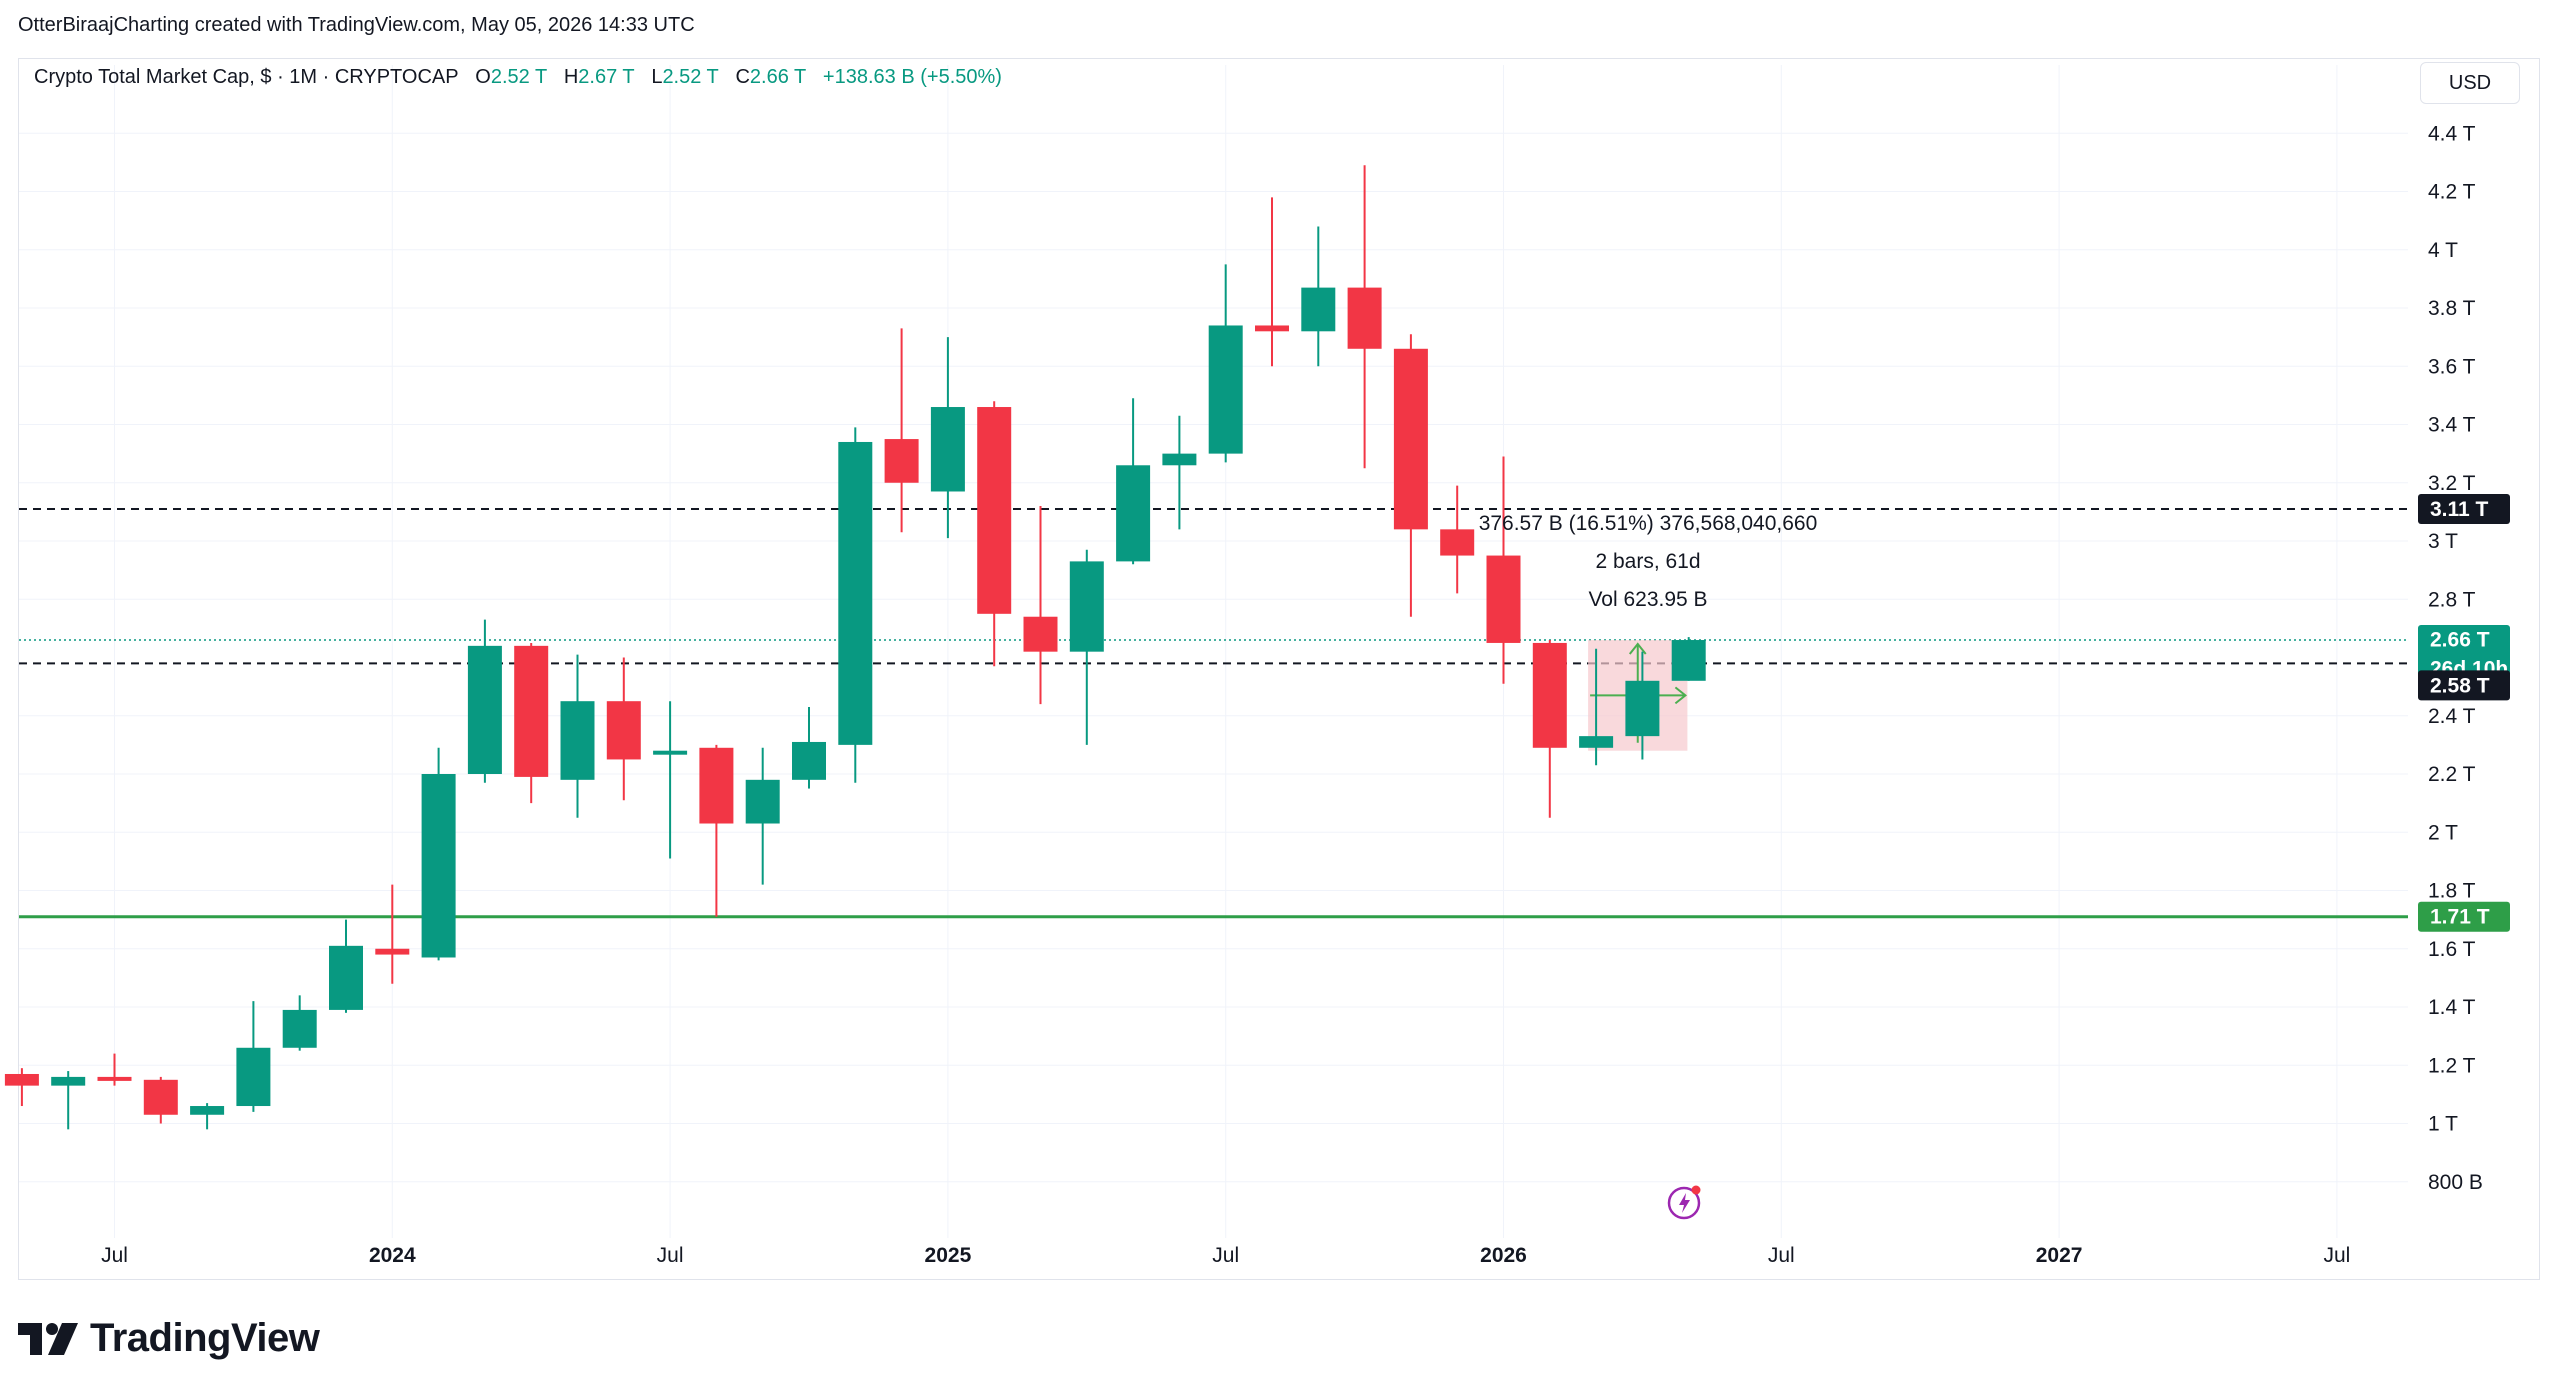  What do you see at coordinates (2459, 509) in the screenshot?
I see `price-tag-upper-level-text: 3.11 T` at bounding box center [2459, 509].